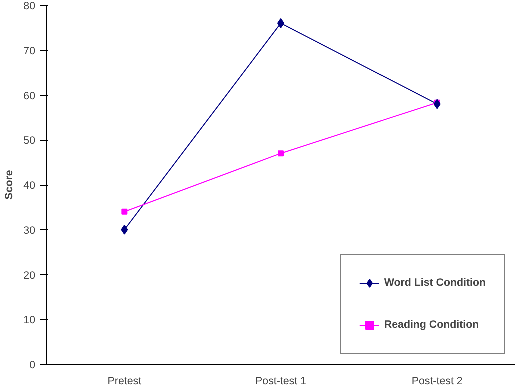 The image size is (520, 390). Describe the element at coordinates (10, 185) in the screenshot. I see `y-axis-title: Score` at that location.